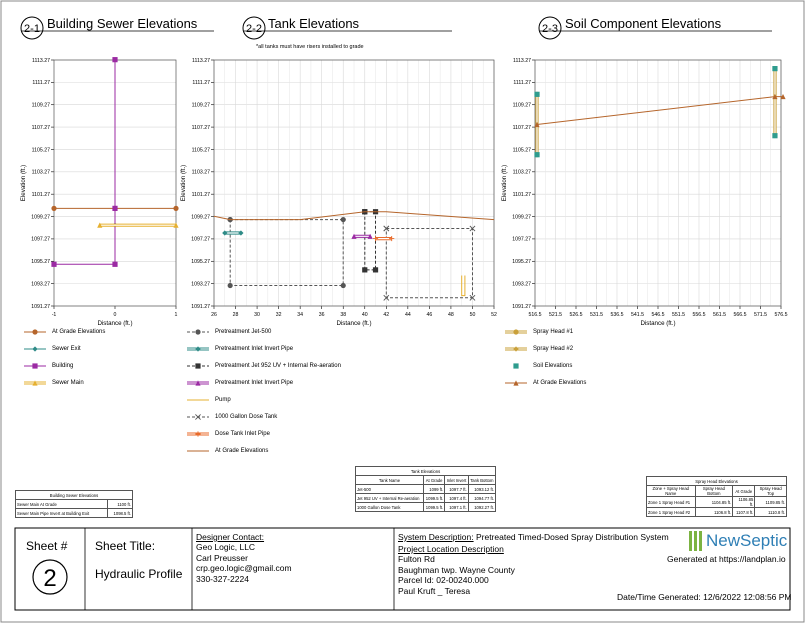 The width and height of the screenshot is (805, 623). Describe the element at coordinates (244, 568) in the screenshot. I see `designer-line: crp.geo.logic@gmail.com` at that location.